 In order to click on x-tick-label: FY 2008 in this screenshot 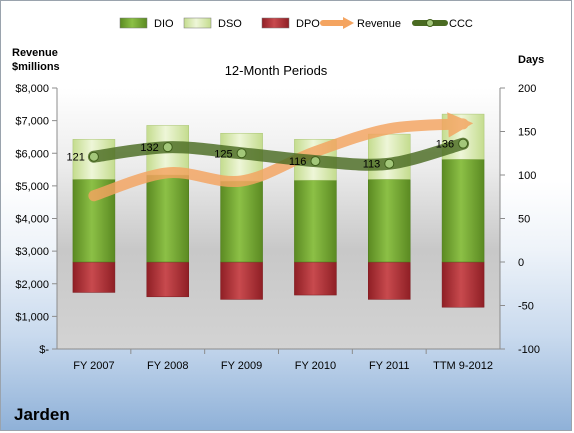, I will do `click(167, 366)`.